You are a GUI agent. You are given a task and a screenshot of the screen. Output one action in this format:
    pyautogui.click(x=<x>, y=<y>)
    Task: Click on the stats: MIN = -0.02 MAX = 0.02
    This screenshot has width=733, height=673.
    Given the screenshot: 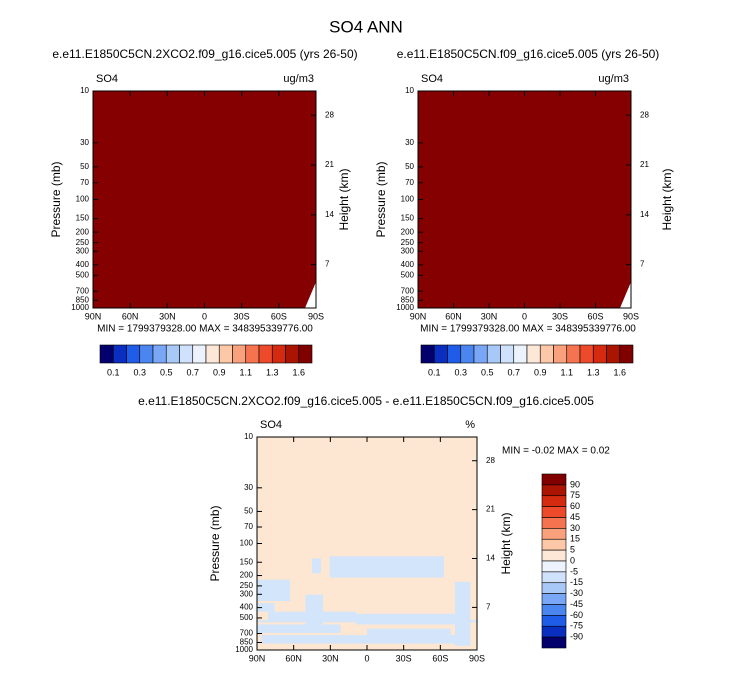 What is the action you would take?
    pyautogui.click(x=556, y=451)
    